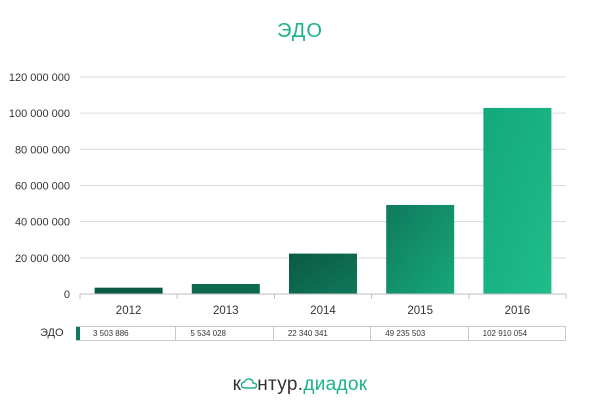 The image size is (600, 415). Describe the element at coordinates (300, 31) in the screenshot. I see `chart-title: ЭДО` at that location.